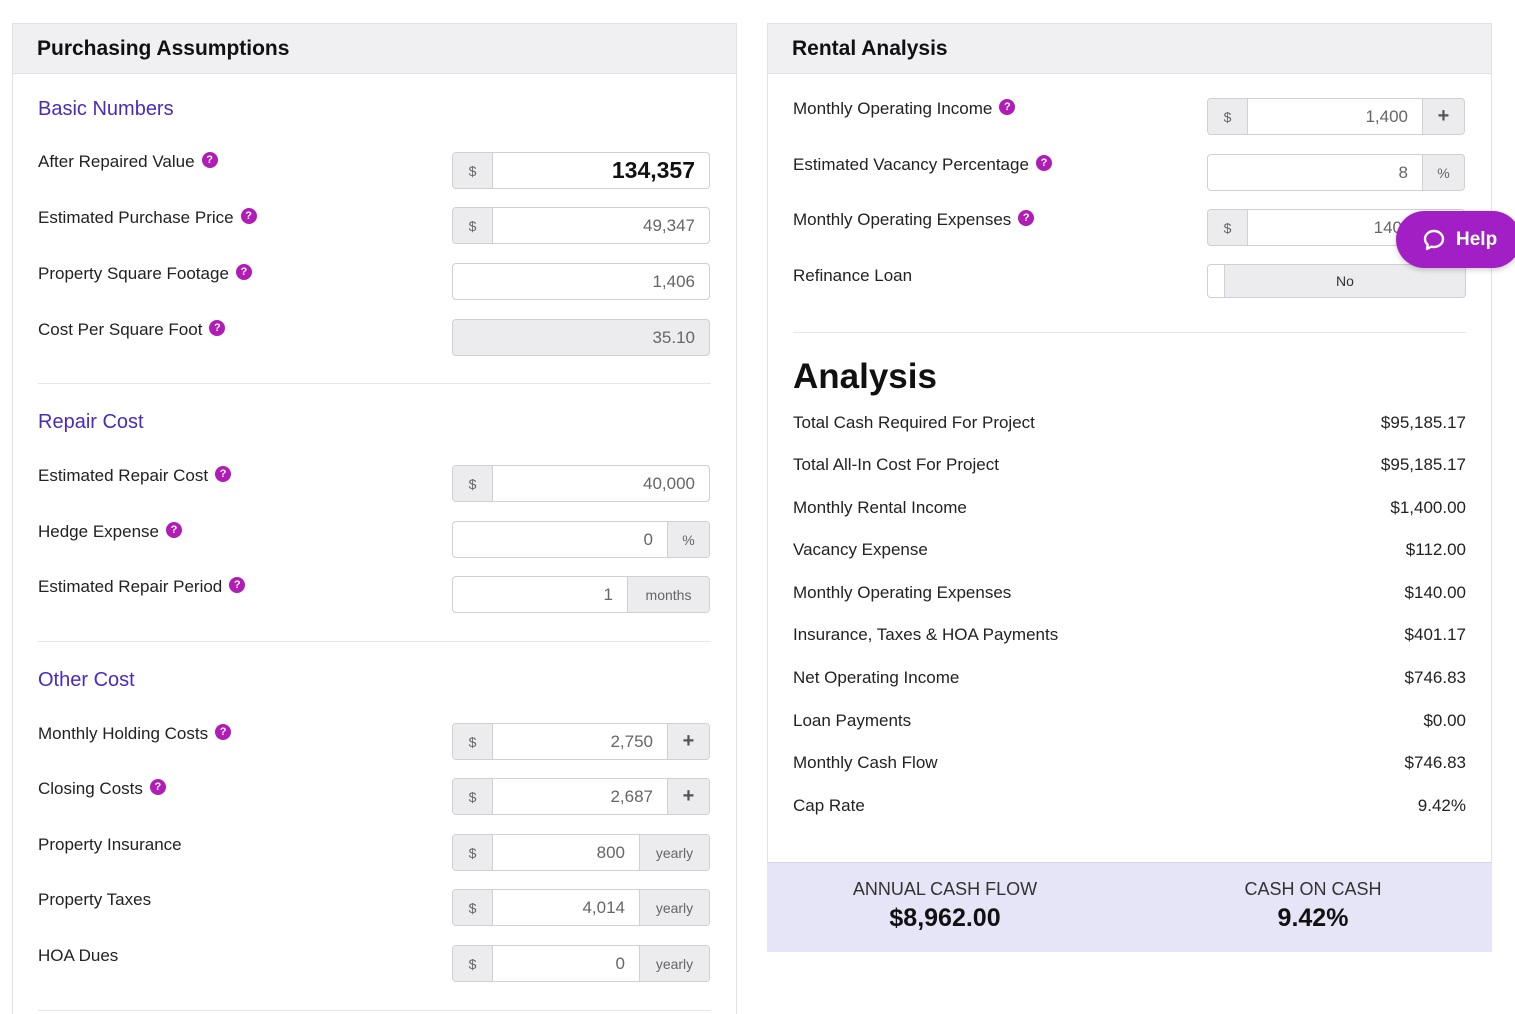 Image resolution: width=1515 pixels, height=1014 pixels. What do you see at coordinates (1129, 507) in the screenshot?
I see `analysis-row: Monthly Rental Income $1,400.00` at bounding box center [1129, 507].